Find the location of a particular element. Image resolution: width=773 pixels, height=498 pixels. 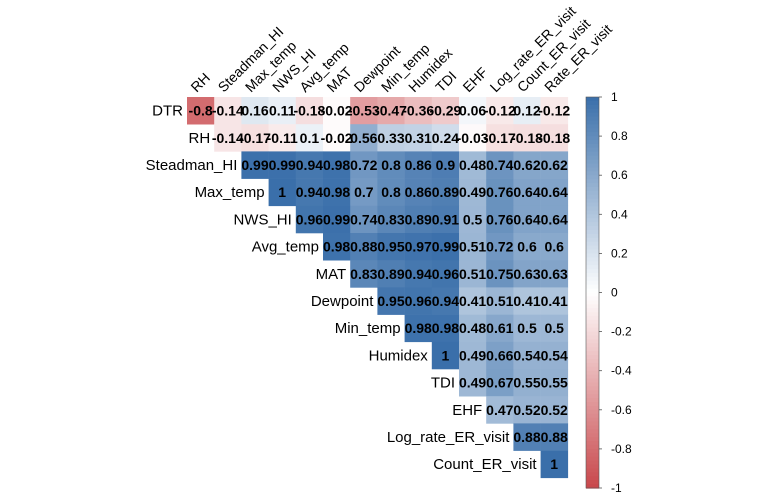

row-label: TDI is located at coordinates (443, 383).